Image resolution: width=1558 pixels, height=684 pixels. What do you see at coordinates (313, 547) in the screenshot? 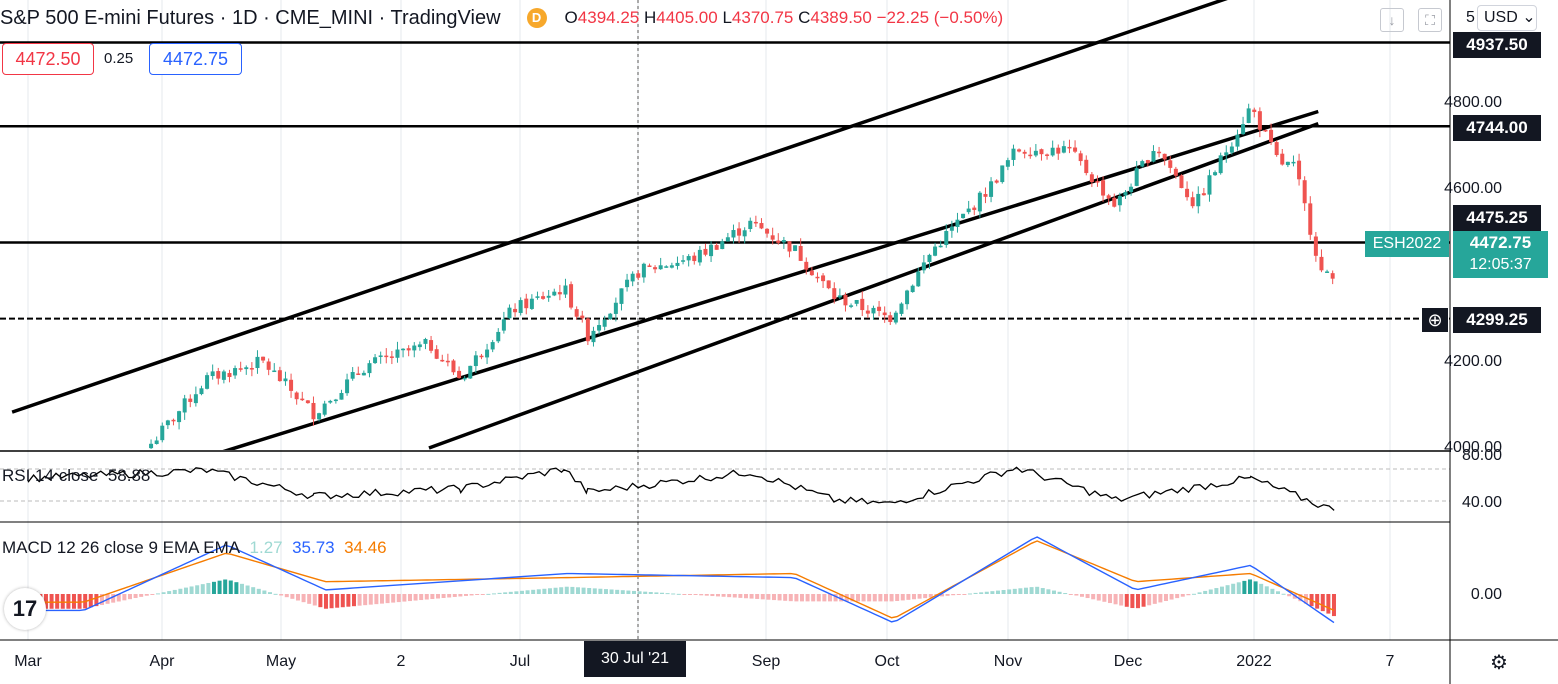
I see `macd-line-value: 35.73` at bounding box center [313, 547].